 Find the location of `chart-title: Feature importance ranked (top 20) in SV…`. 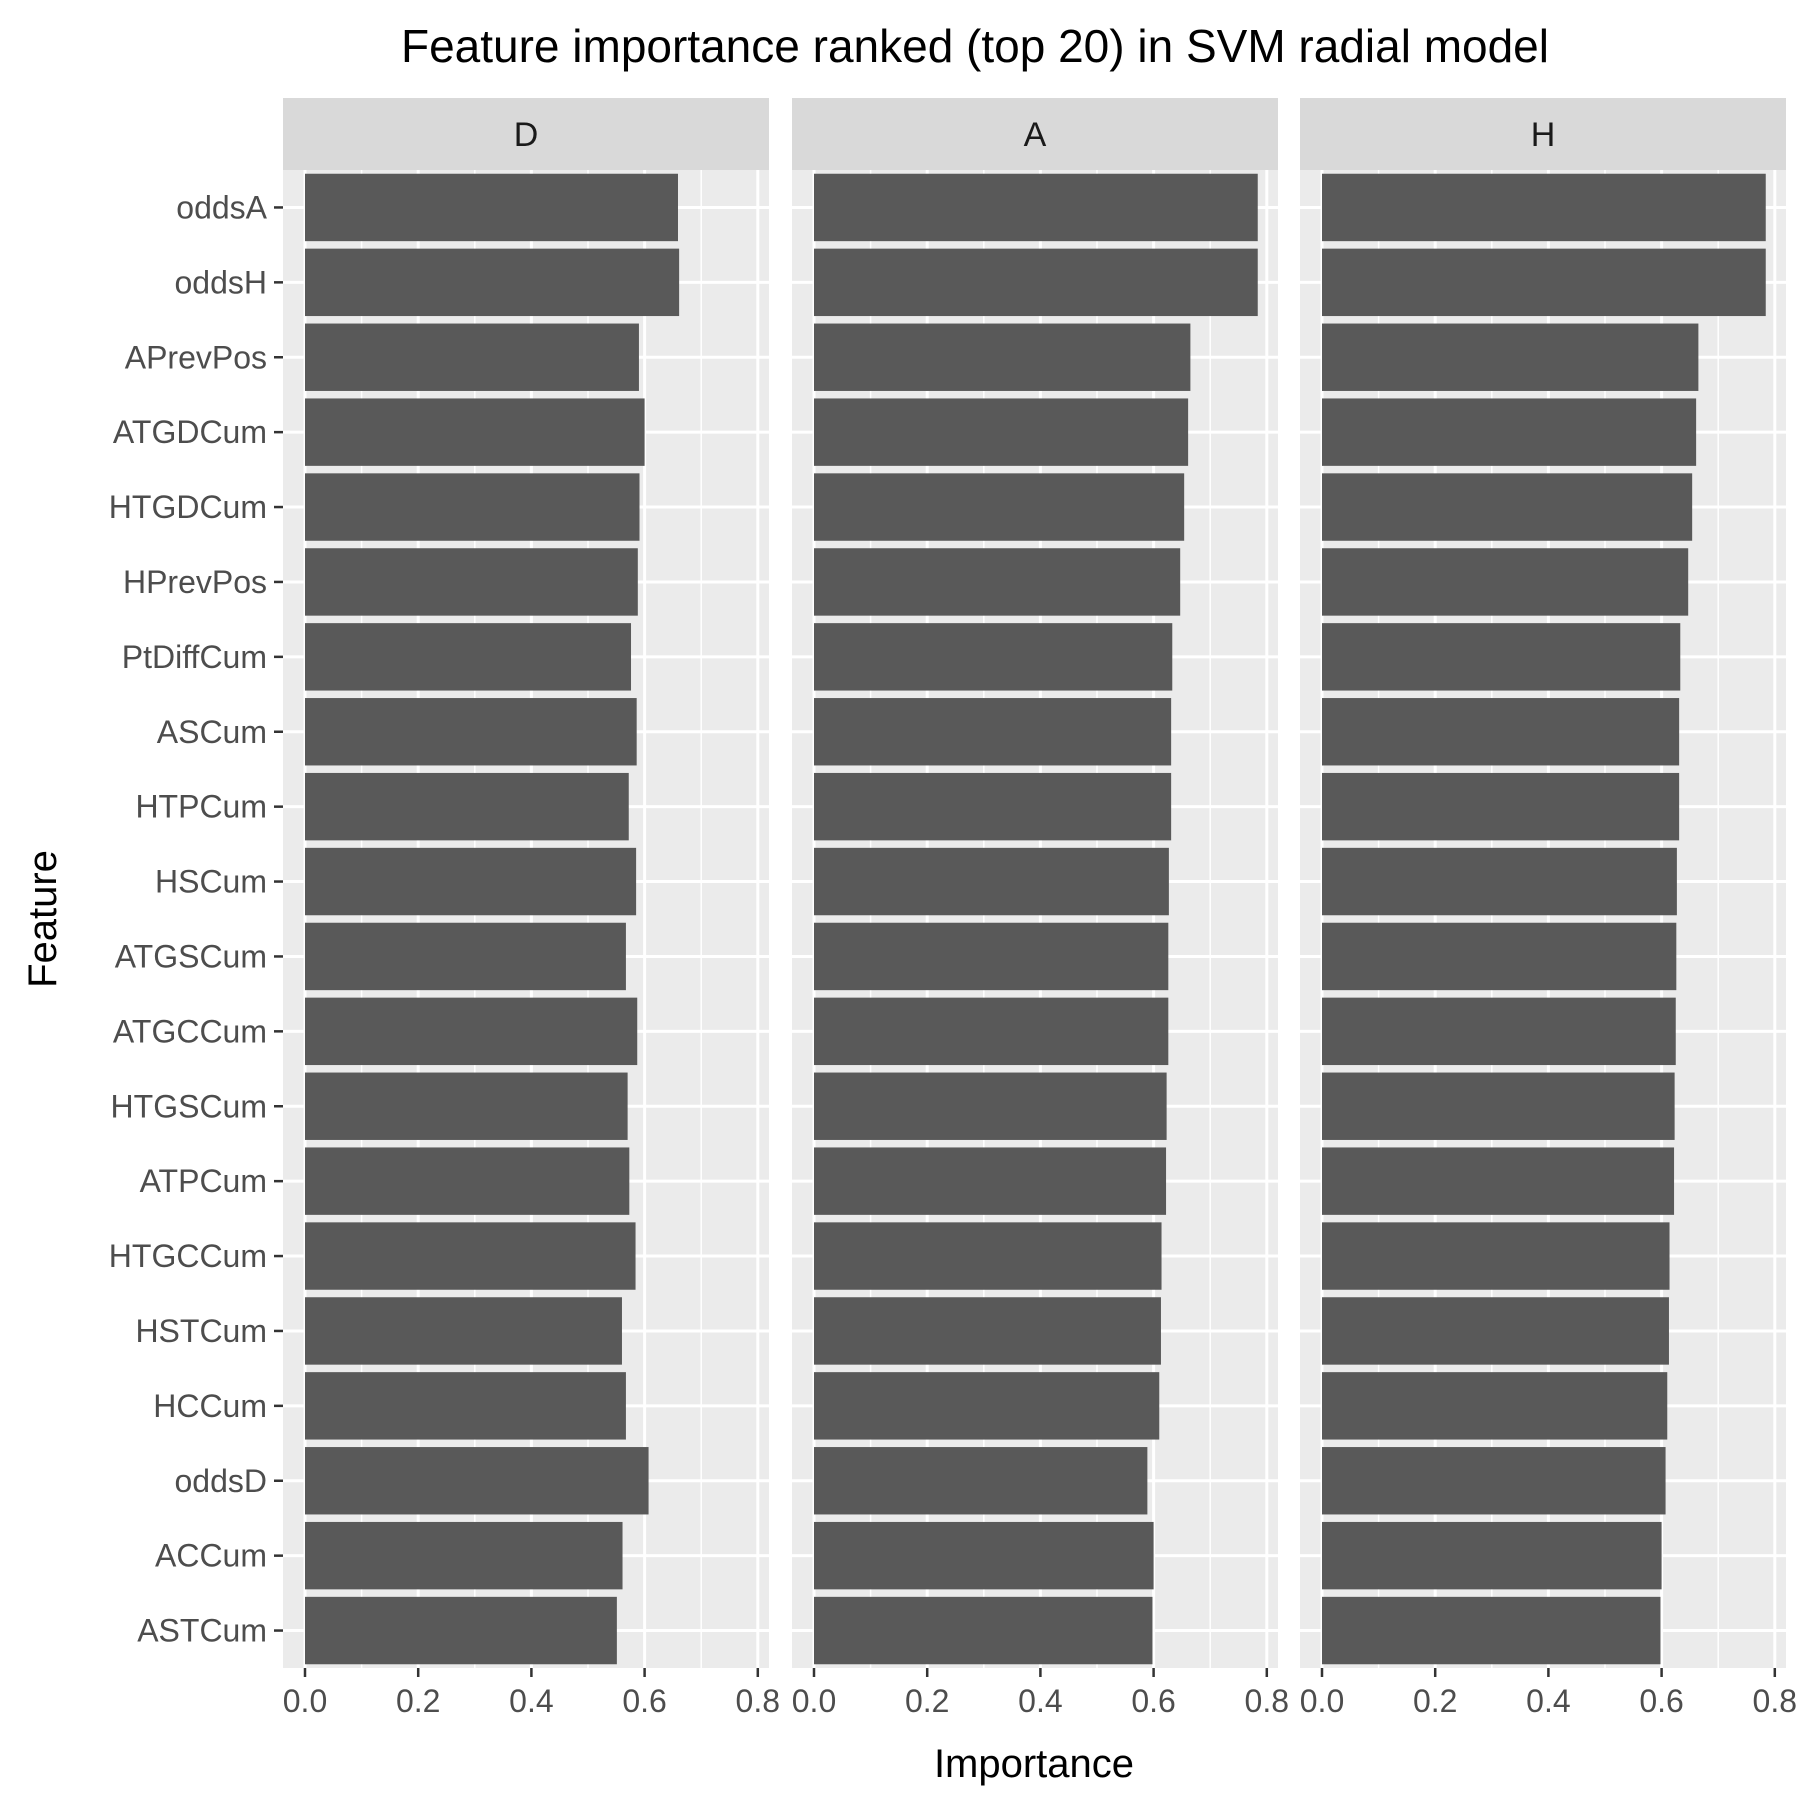

chart-title: Feature importance ranked (top 20) in SV… is located at coordinates (975, 46).